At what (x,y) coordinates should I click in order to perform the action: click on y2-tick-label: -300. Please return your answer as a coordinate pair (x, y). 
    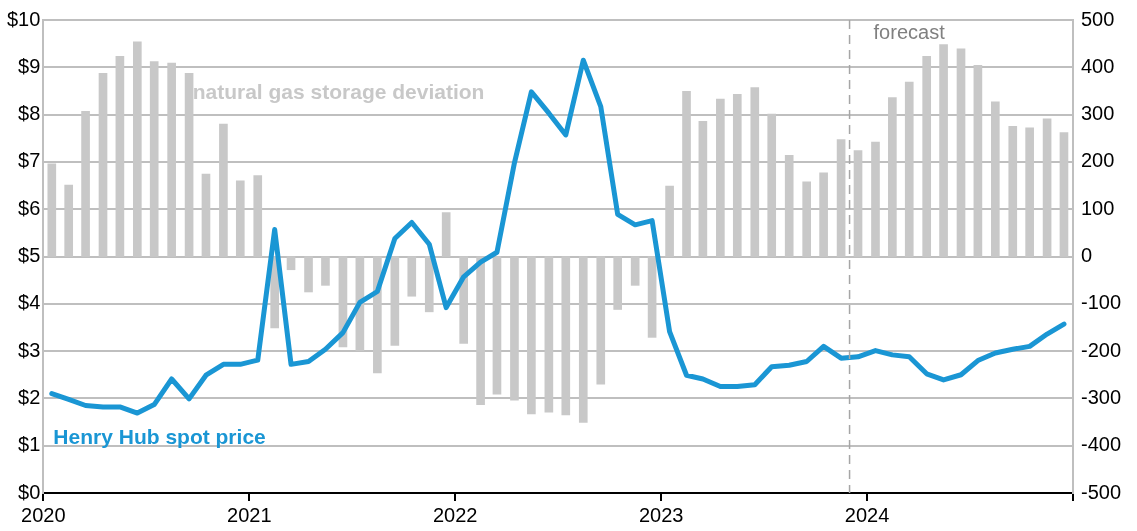
    Looking at the image, I should click on (1100, 396).